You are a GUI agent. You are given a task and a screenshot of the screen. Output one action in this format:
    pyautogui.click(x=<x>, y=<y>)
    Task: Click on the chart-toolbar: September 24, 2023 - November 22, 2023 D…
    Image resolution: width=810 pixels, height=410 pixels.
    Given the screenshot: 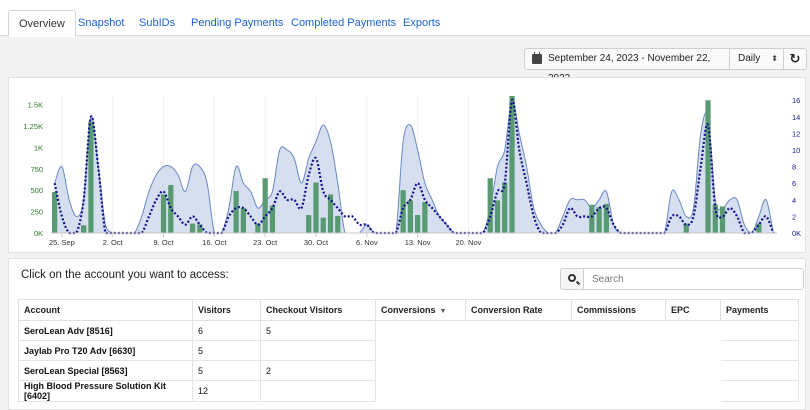 What is the action you would take?
    pyautogui.click(x=405, y=66)
    